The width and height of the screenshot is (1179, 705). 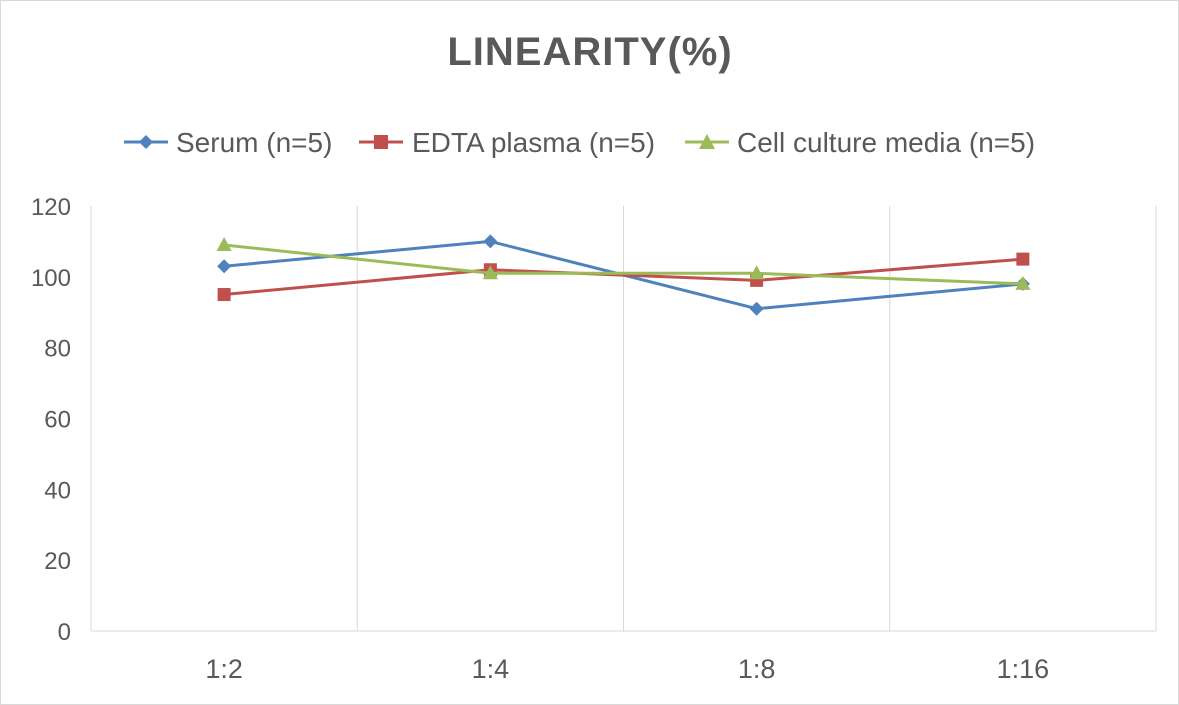 What do you see at coordinates (57, 420) in the screenshot?
I see `y-tick-label: 60` at bounding box center [57, 420].